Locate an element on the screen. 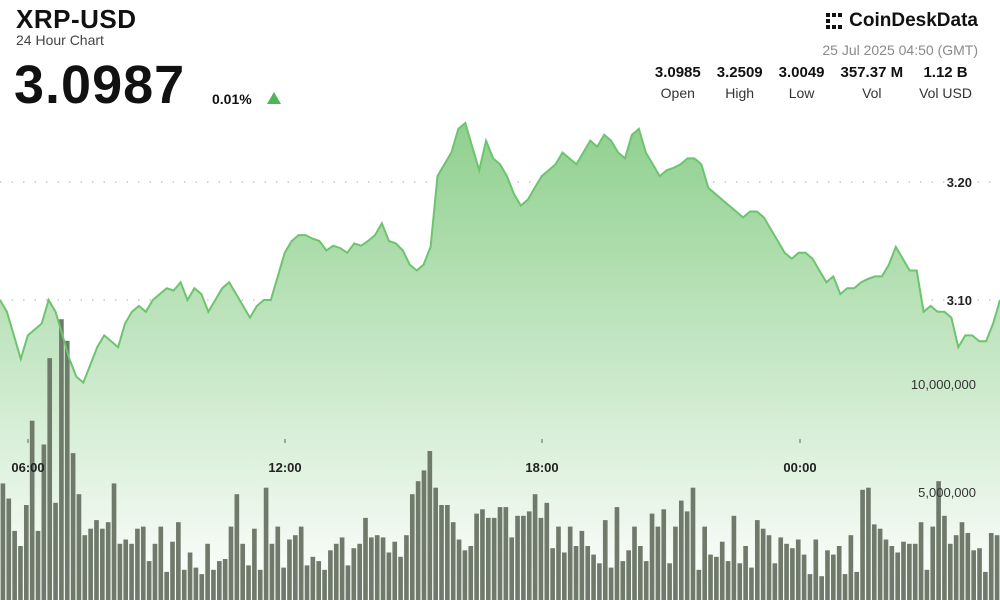 The height and width of the screenshot is (600, 1000). stat-label: Low is located at coordinates (801, 93).